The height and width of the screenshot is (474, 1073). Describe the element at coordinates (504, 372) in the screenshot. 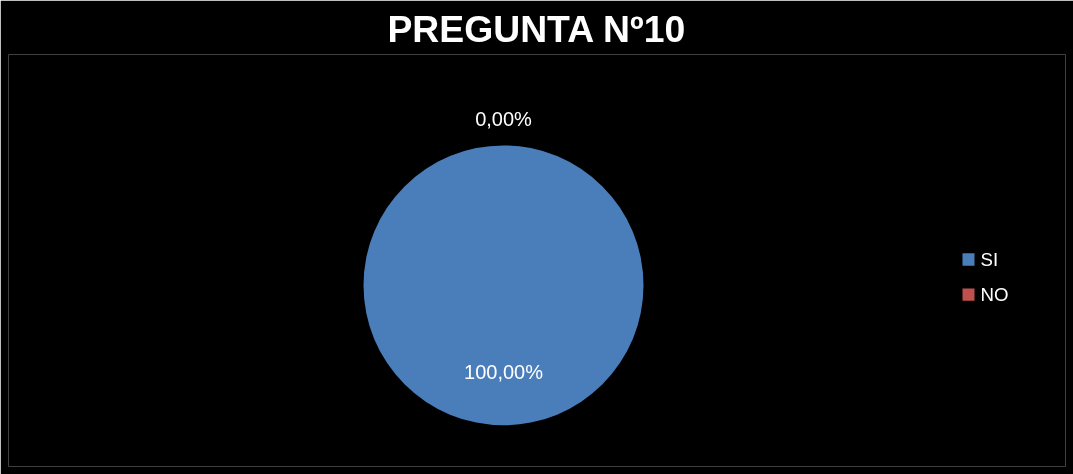

I see `data-label: 100,00%` at that location.